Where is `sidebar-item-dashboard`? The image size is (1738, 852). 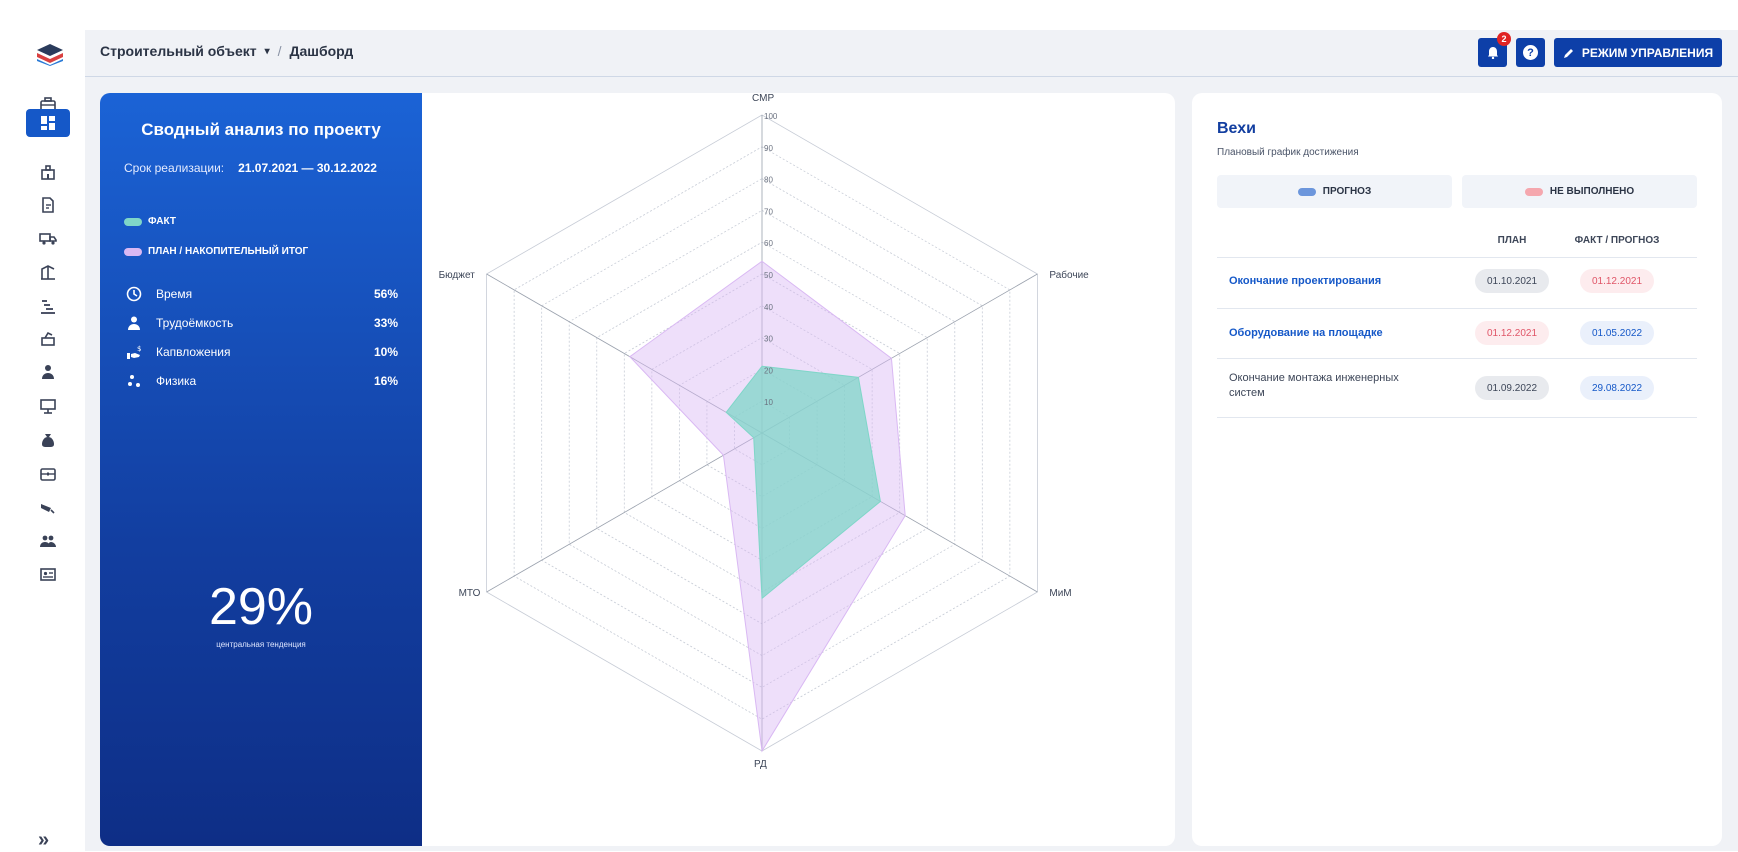 sidebar-item-dashboard is located at coordinates (48, 123).